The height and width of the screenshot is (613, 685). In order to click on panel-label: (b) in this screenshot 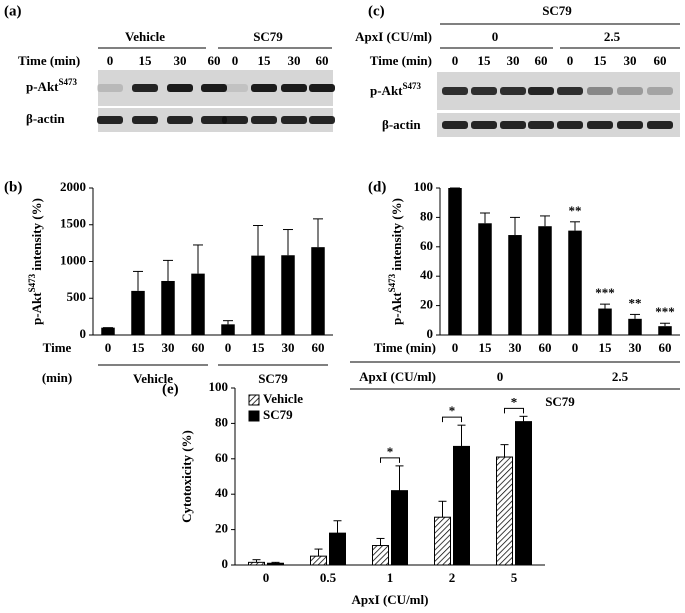, I will do `click(13, 187)`.